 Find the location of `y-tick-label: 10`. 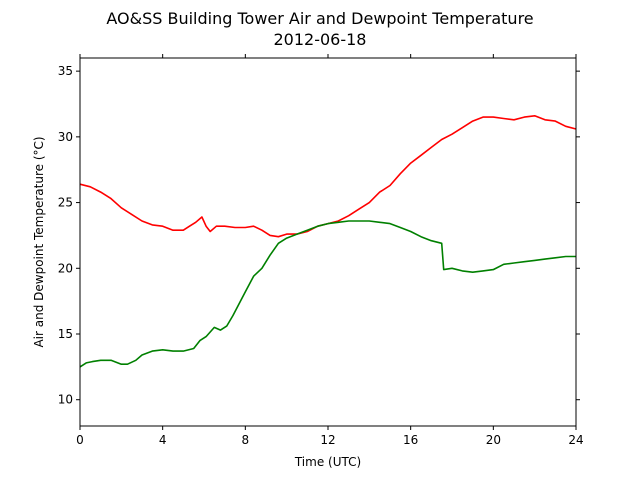

y-tick-label: 10 is located at coordinates (65, 400).